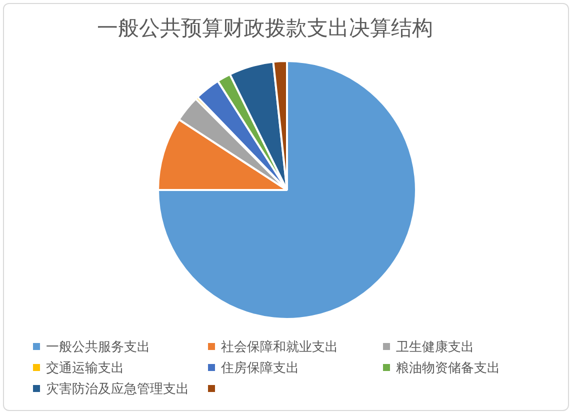  Describe the element at coordinates (98, 347) in the screenshot. I see `legend-label: 一般公共服务支出` at that location.